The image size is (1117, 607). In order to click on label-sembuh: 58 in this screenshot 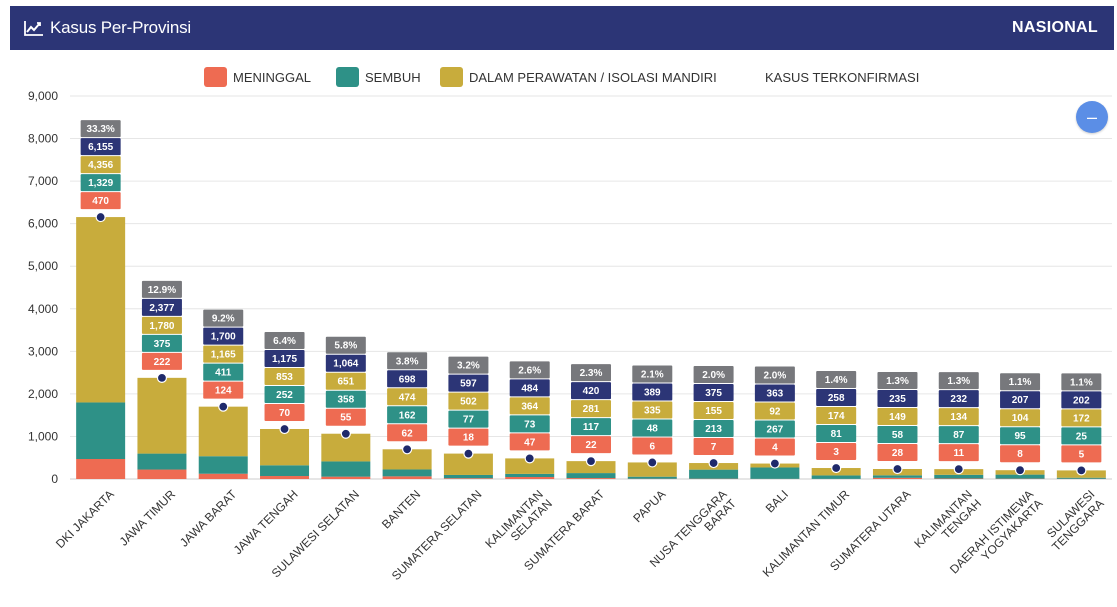, I will do `click(898, 435)`.